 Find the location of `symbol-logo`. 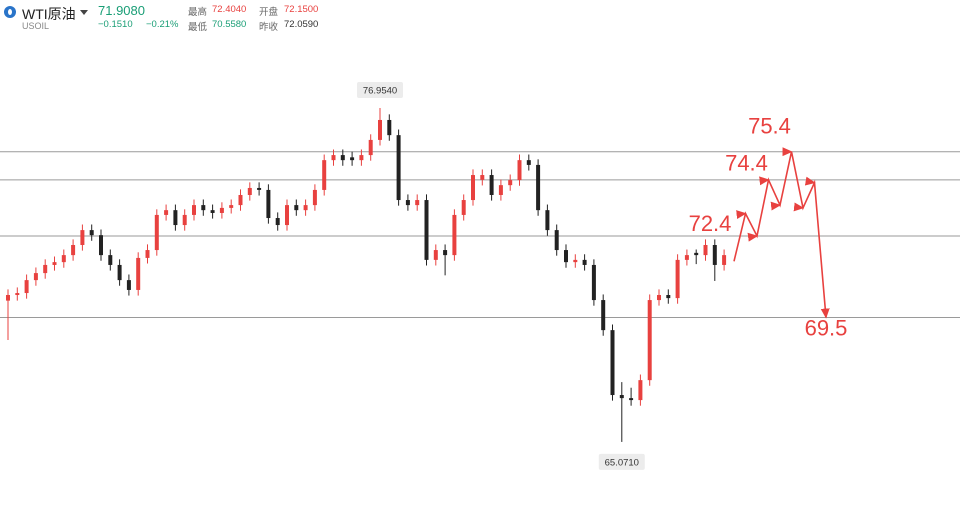

symbol-logo is located at coordinates (10, 12).